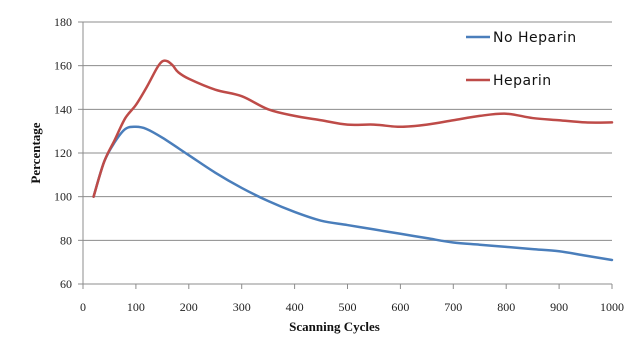  I want to click on x-tick-label: 100, so click(136, 307).